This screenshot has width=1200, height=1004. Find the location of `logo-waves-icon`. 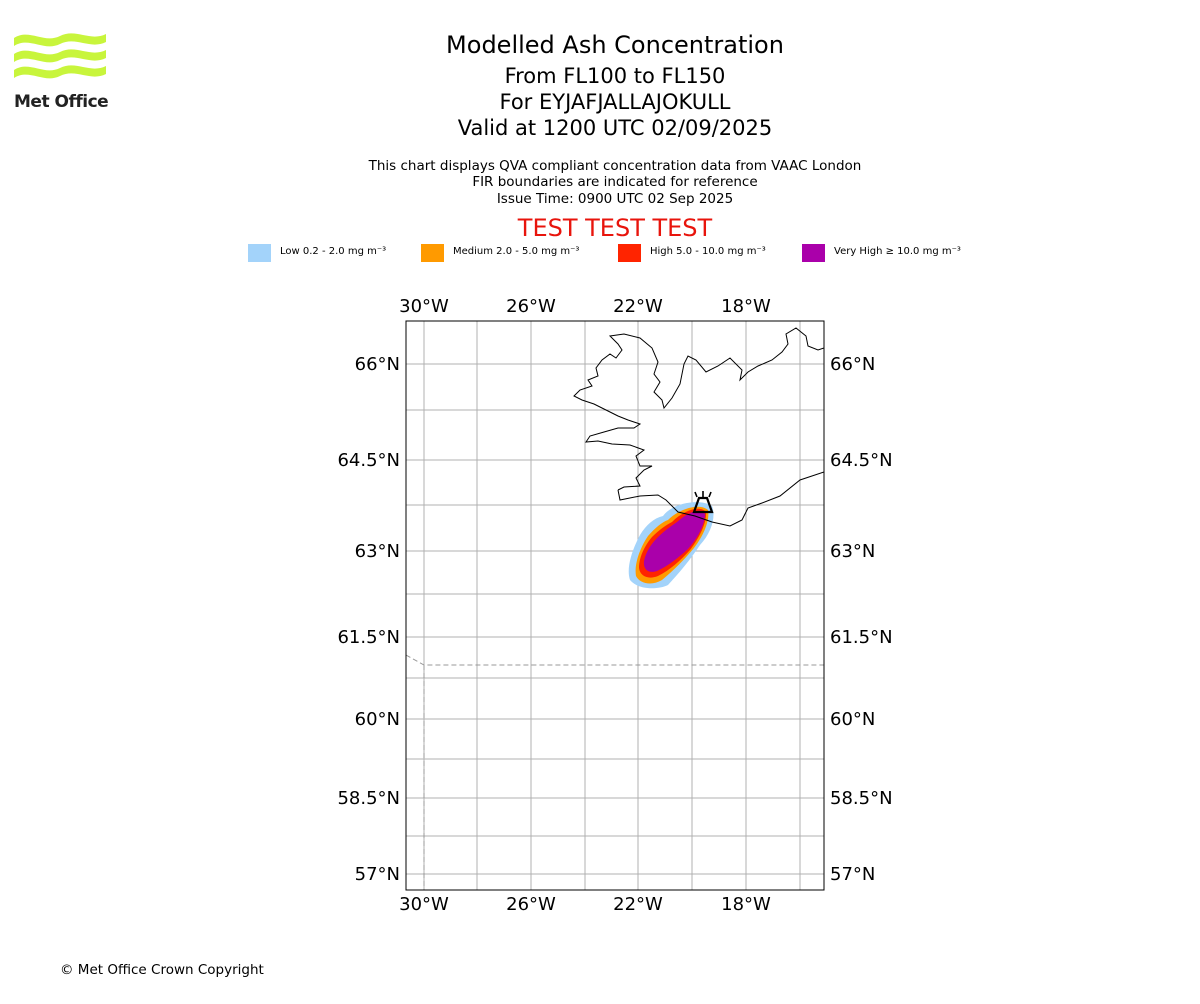

logo-waves-icon is located at coordinates (60, 56).